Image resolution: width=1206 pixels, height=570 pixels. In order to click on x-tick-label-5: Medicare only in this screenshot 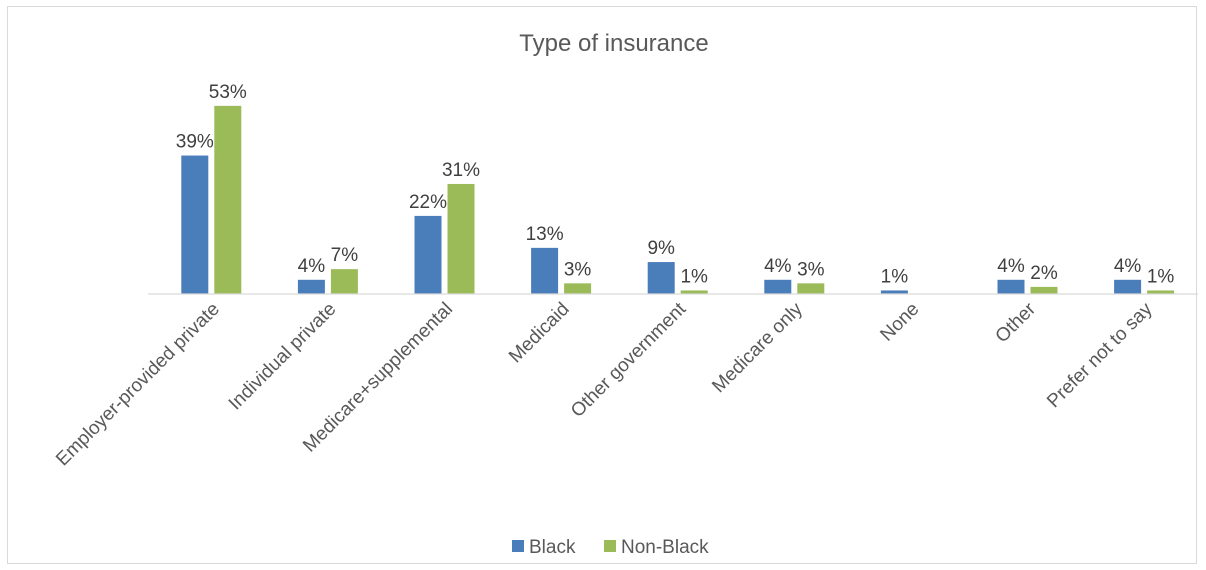, I will do `click(757, 347)`.